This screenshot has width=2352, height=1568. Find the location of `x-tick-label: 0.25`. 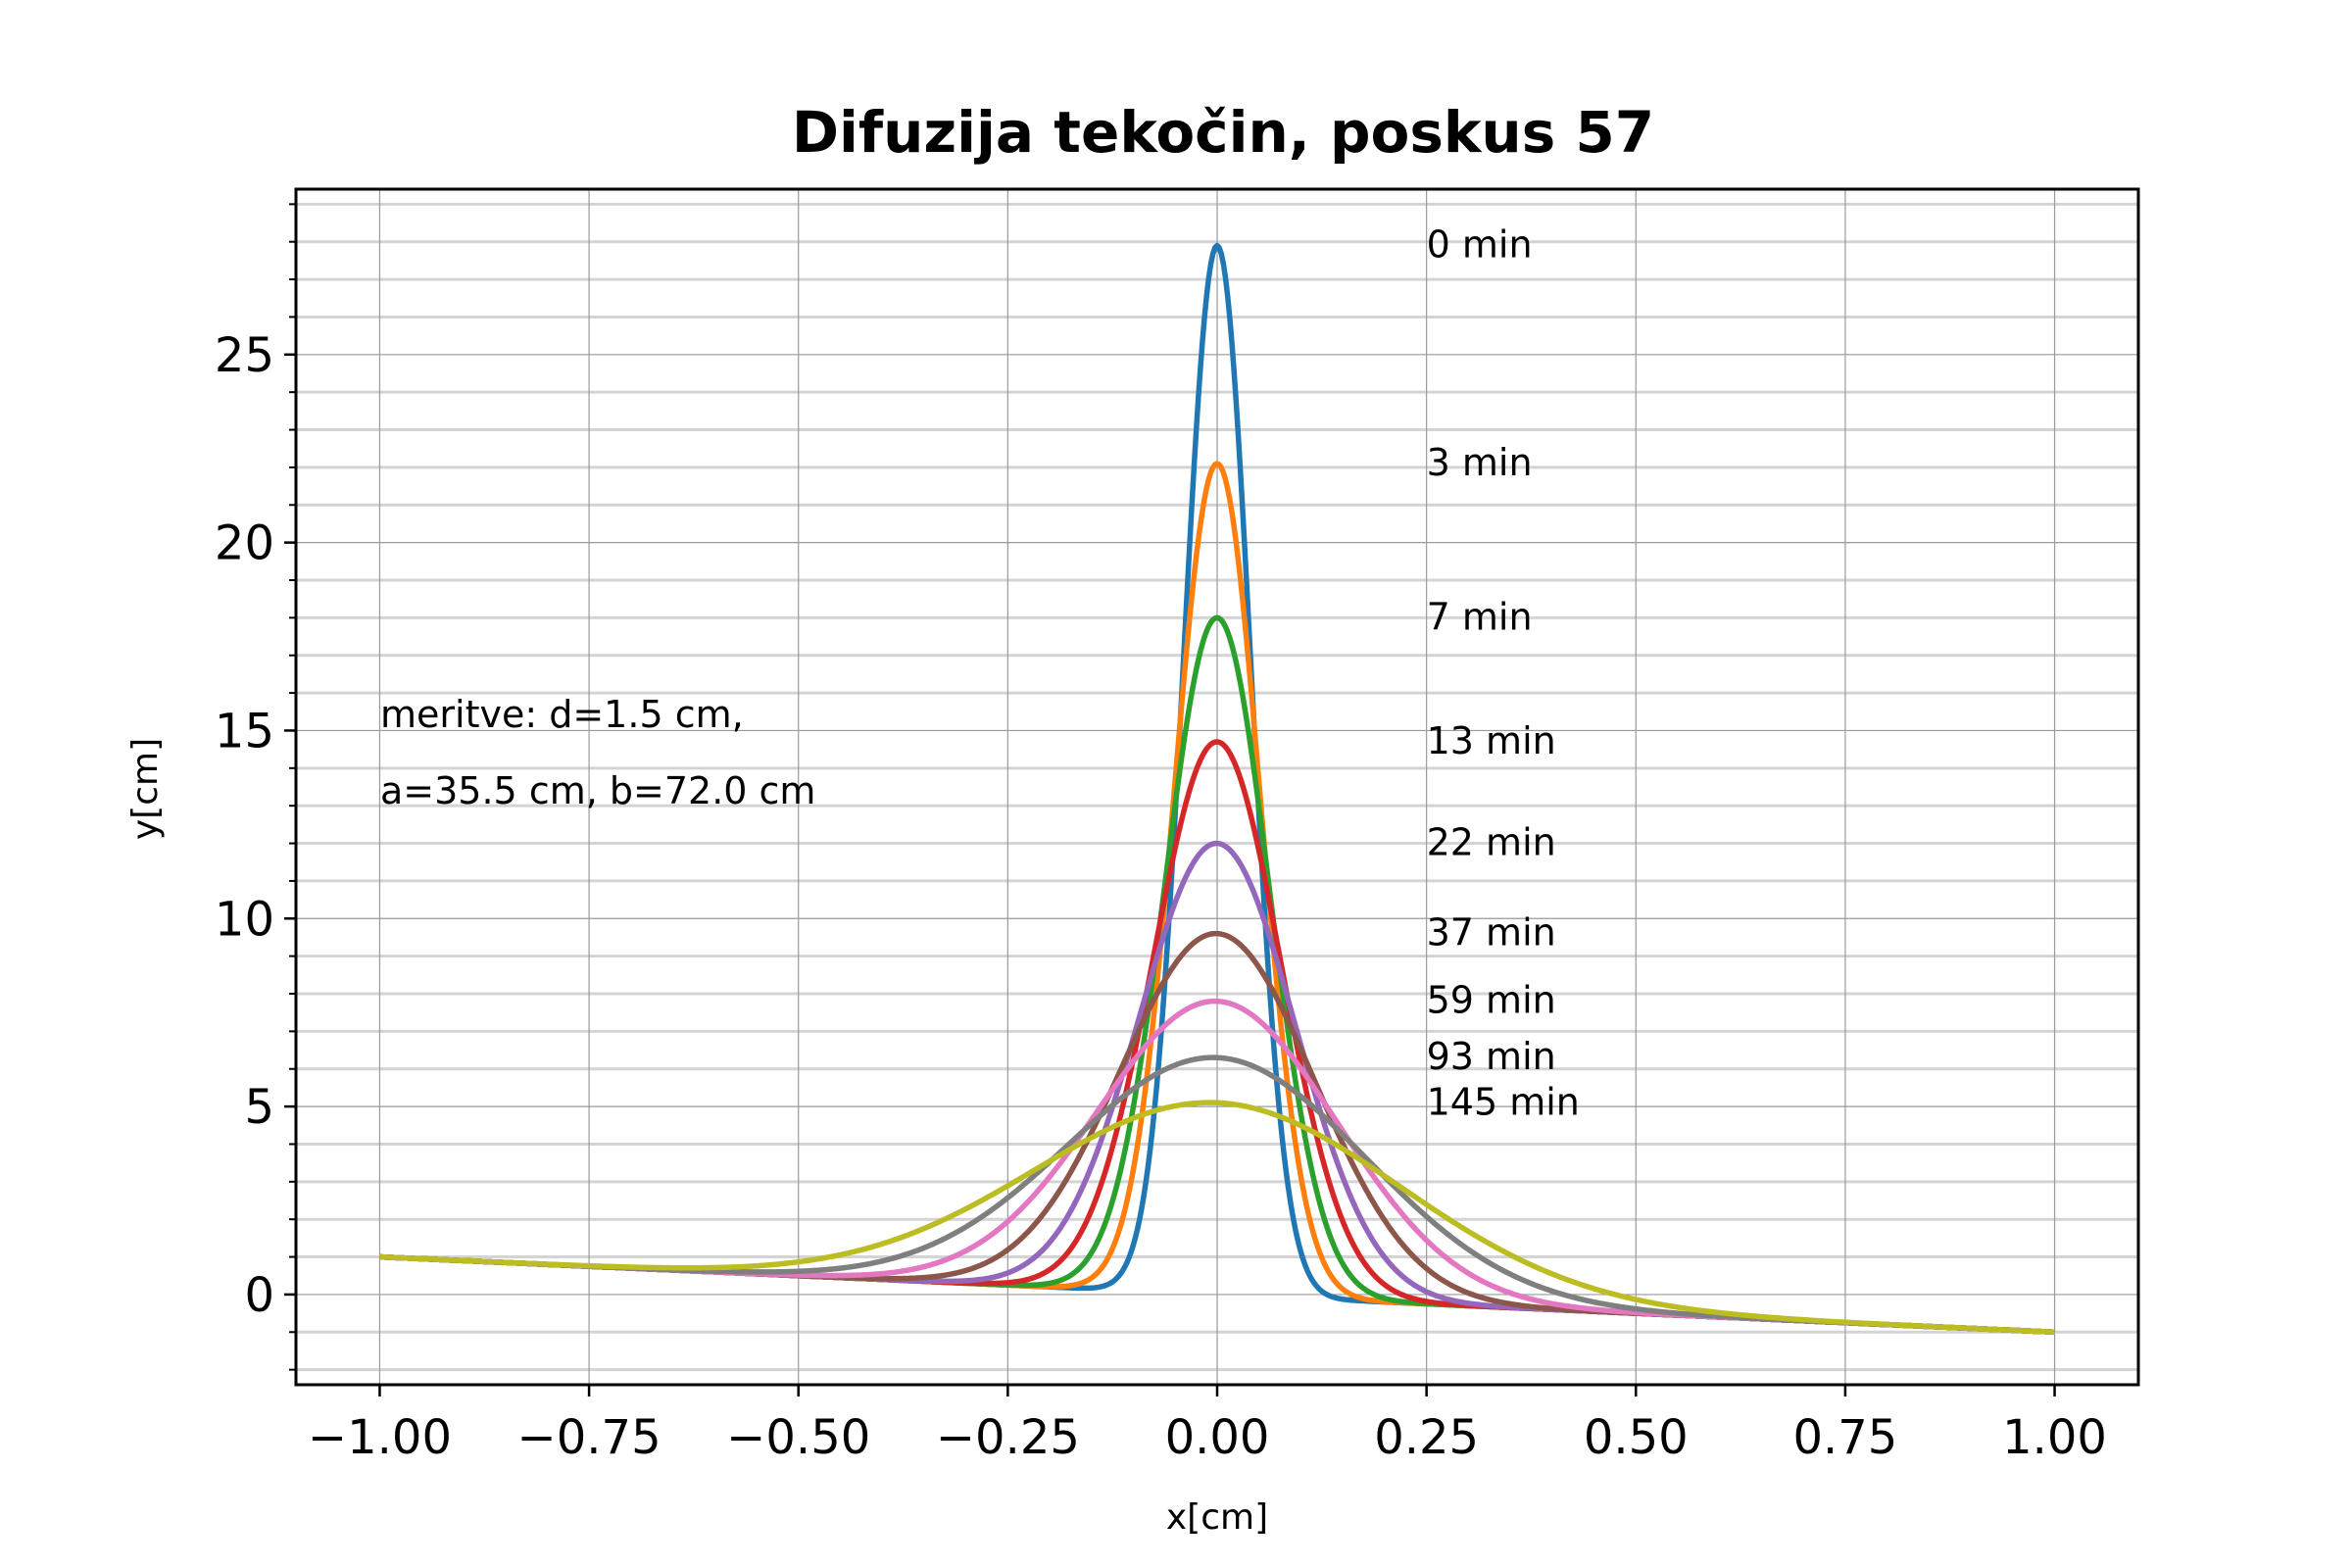

x-tick-label: 0.25 is located at coordinates (1426, 1437).